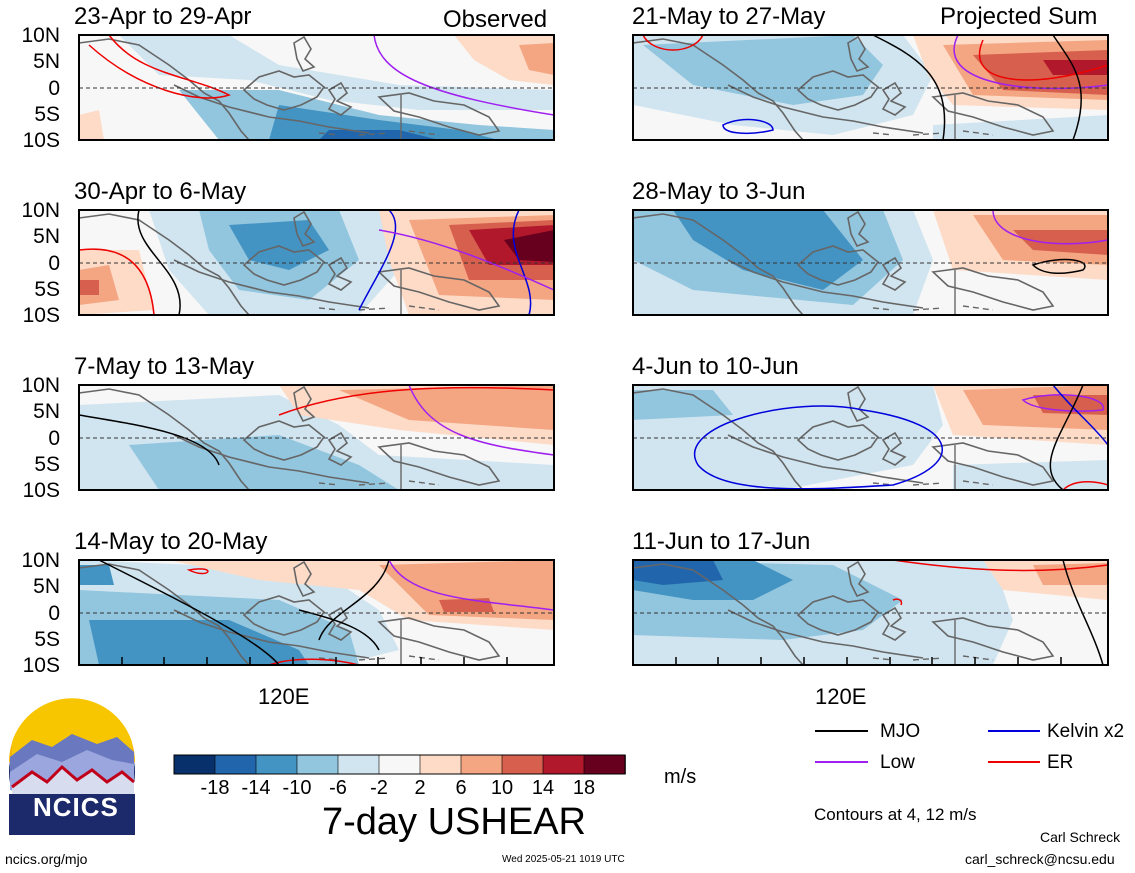 The width and height of the screenshot is (1135, 873). I want to click on colorbar-tick: -2, so click(379, 788).